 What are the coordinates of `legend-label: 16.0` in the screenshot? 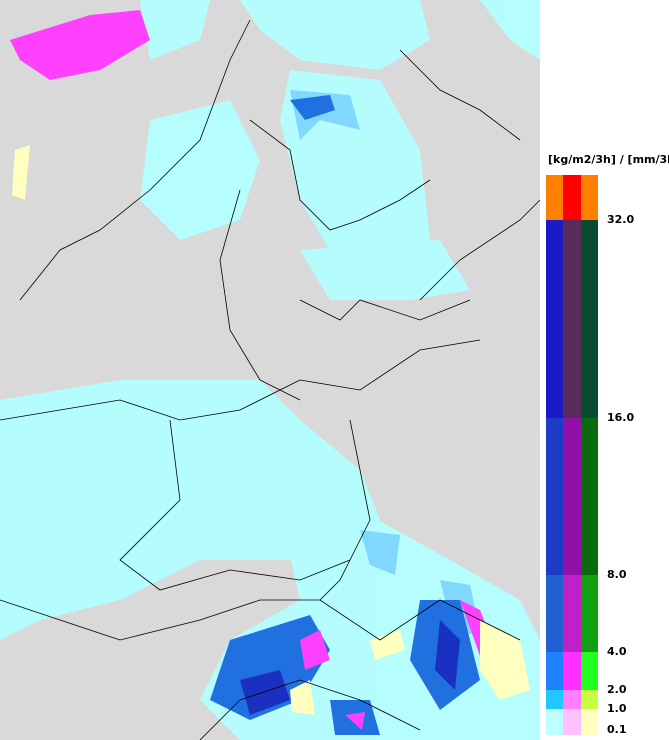 It's located at (620, 417).